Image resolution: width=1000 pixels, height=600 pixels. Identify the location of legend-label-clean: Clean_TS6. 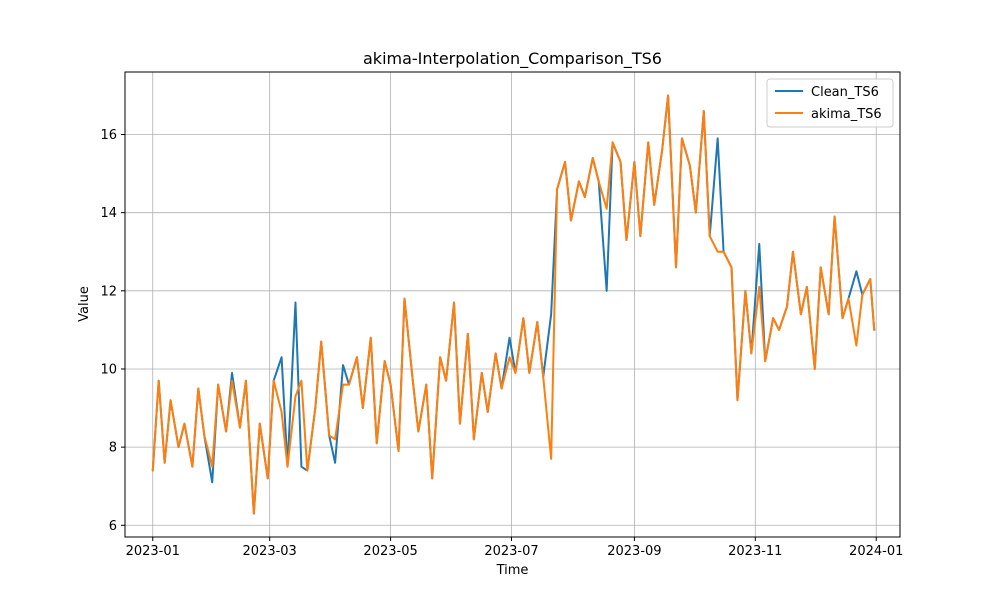
(845, 92).